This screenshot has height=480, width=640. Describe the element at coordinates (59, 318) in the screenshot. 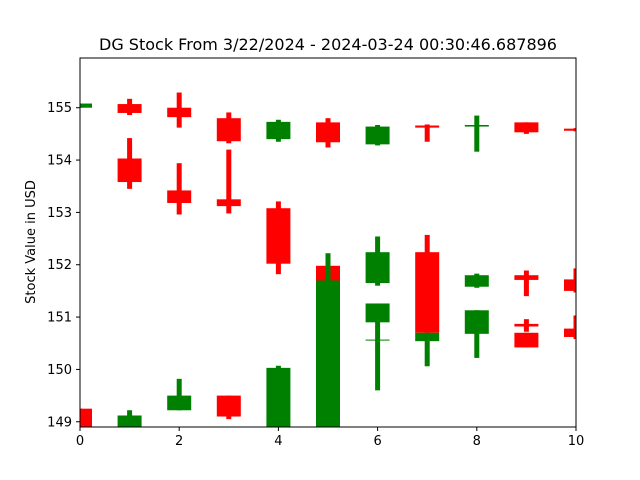

I see `y-tick-label: 151` at that location.